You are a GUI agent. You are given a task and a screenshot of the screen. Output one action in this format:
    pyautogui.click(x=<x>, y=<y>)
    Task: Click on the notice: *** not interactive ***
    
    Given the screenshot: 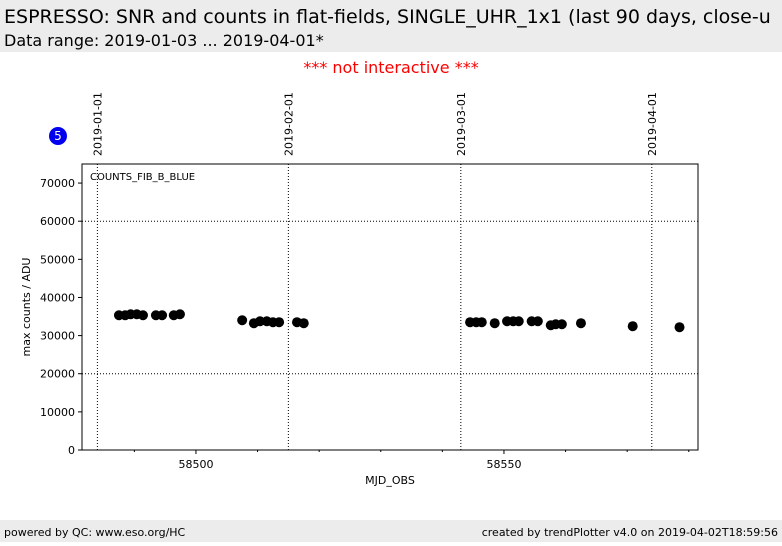 What is the action you would take?
    pyautogui.click(x=390, y=67)
    